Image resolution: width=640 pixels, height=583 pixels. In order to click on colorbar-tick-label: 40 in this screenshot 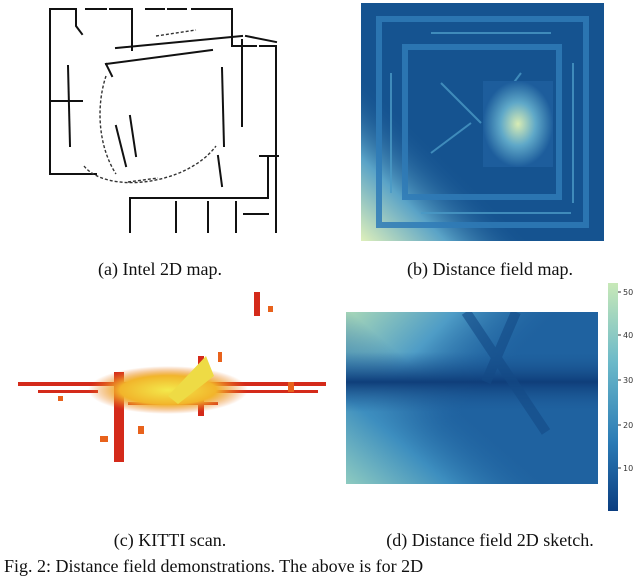, I will do `click(628, 335)`.